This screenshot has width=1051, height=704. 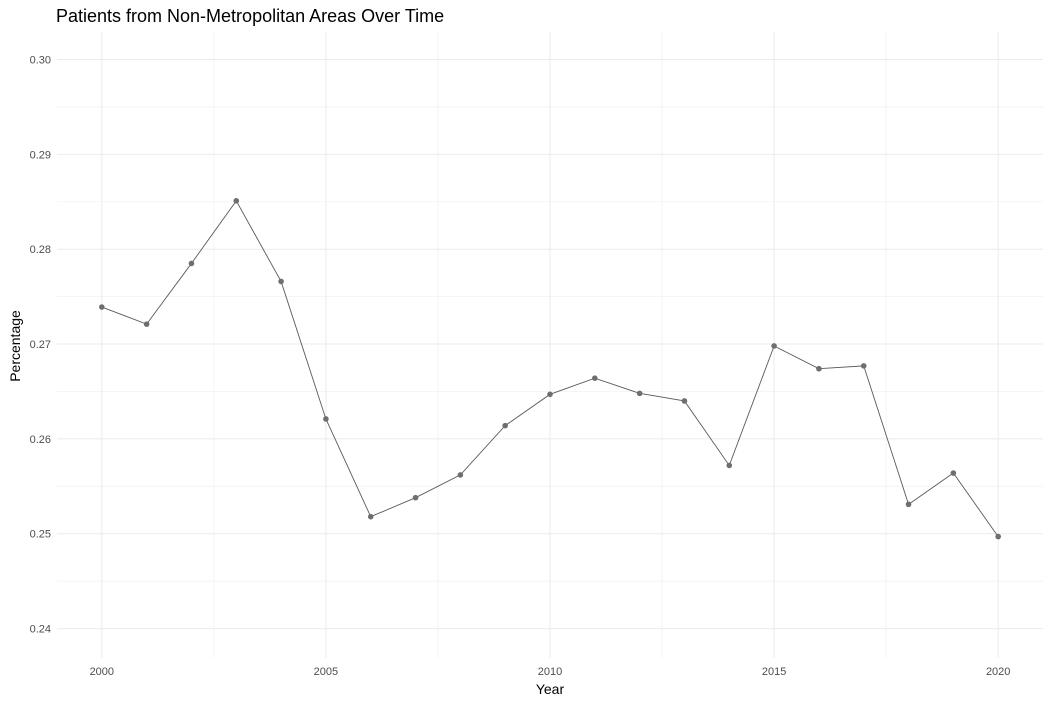 I want to click on x-tick-label: 2005, so click(x=326, y=672).